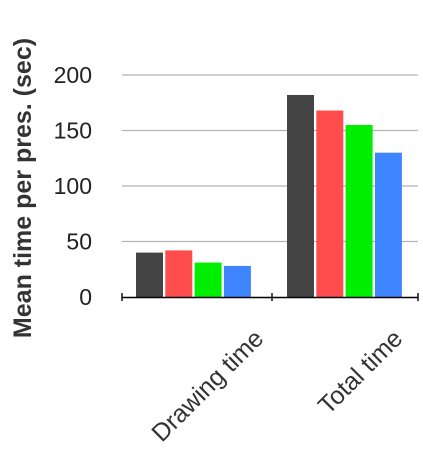 This screenshot has height=469, width=423. What do you see at coordinates (73, 75) in the screenshot?
I see `y-tick-label: 200` at bounding box center [73, 75].